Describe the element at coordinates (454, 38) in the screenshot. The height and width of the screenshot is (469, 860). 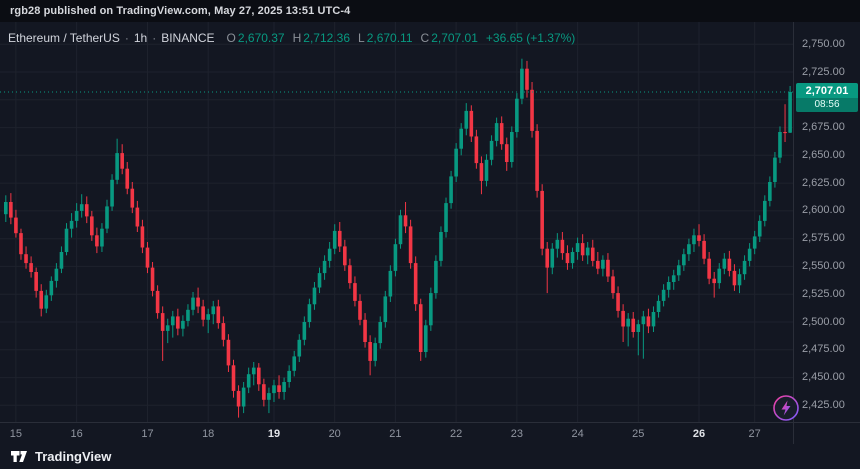
I see `close-value: 2,707.01` at that location.